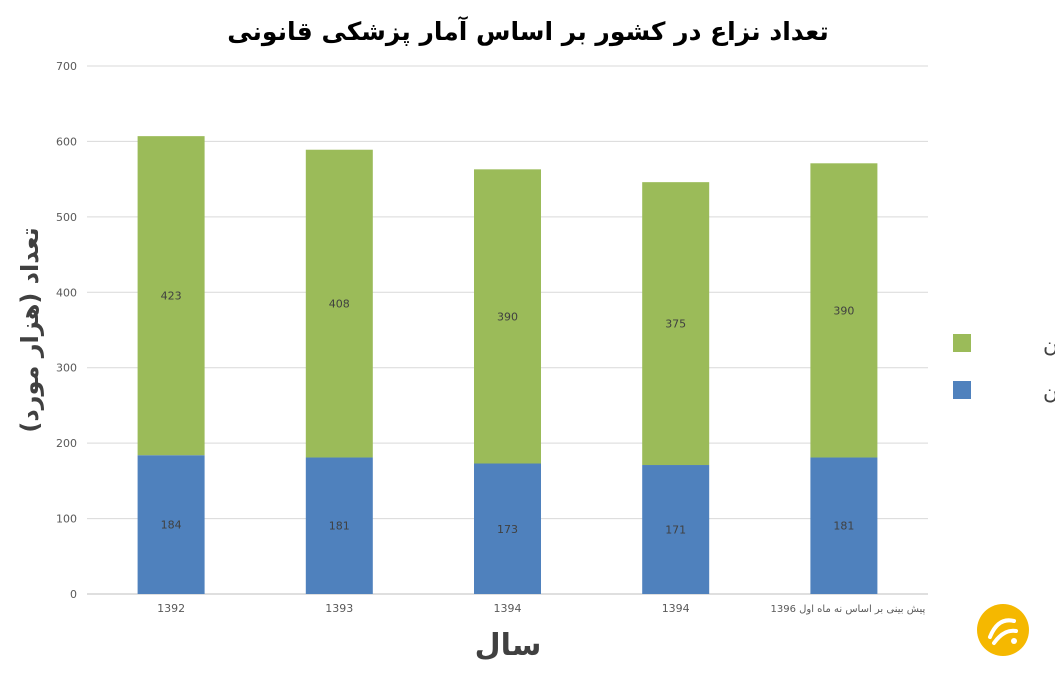 The width and height of the screenshot is (1055, 683). What do you see at coordinates (66, 141) in the screenshot?
I see `y-tick-label: 600` at bounding box center [66, 141].